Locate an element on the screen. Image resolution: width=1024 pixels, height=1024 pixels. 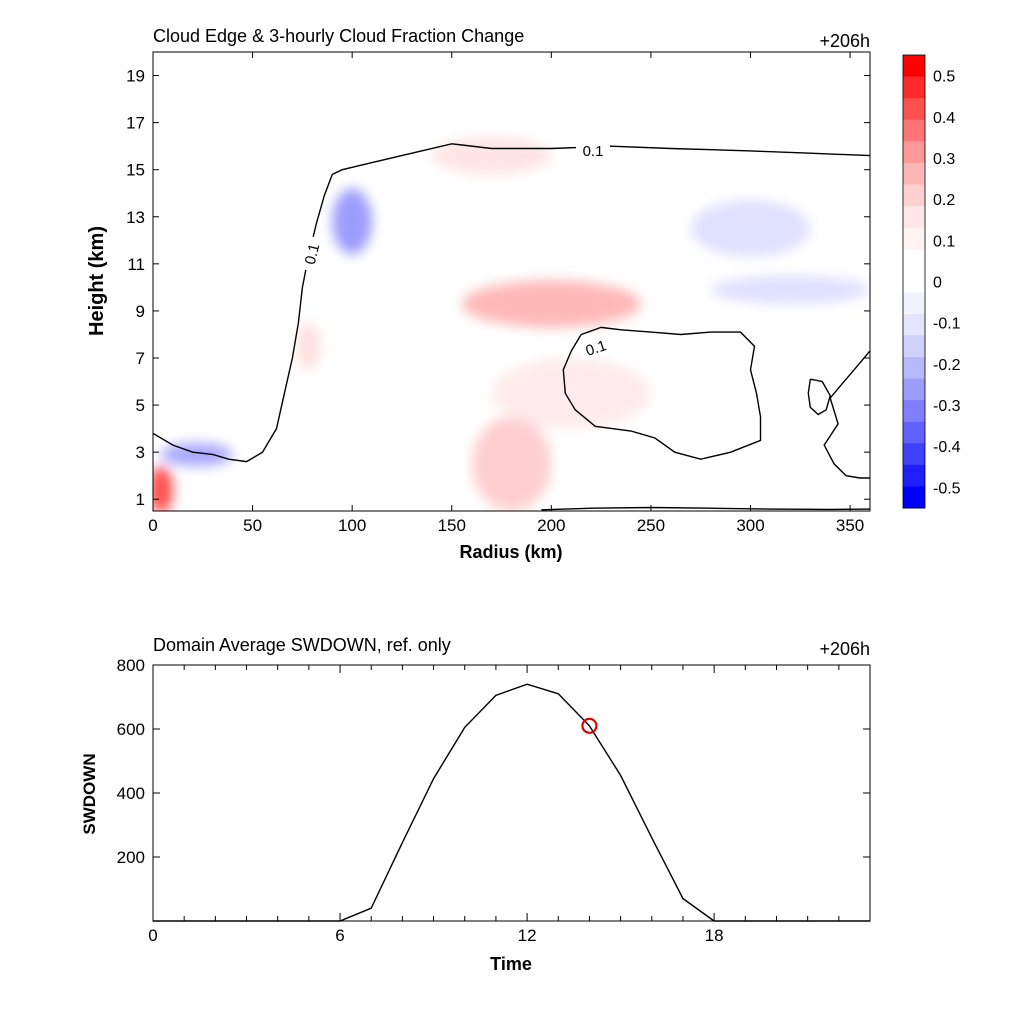
top-x-tick-label: 300 is located at coordinates (750, 525).